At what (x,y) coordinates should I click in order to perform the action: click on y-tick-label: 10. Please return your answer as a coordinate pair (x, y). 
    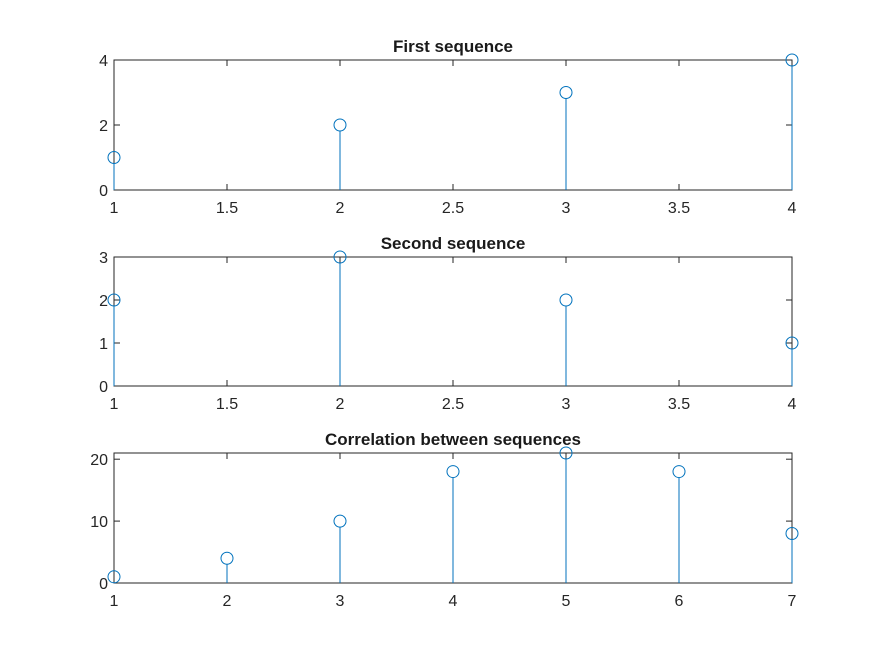
    Looking at the image, I should click on (99, 522).